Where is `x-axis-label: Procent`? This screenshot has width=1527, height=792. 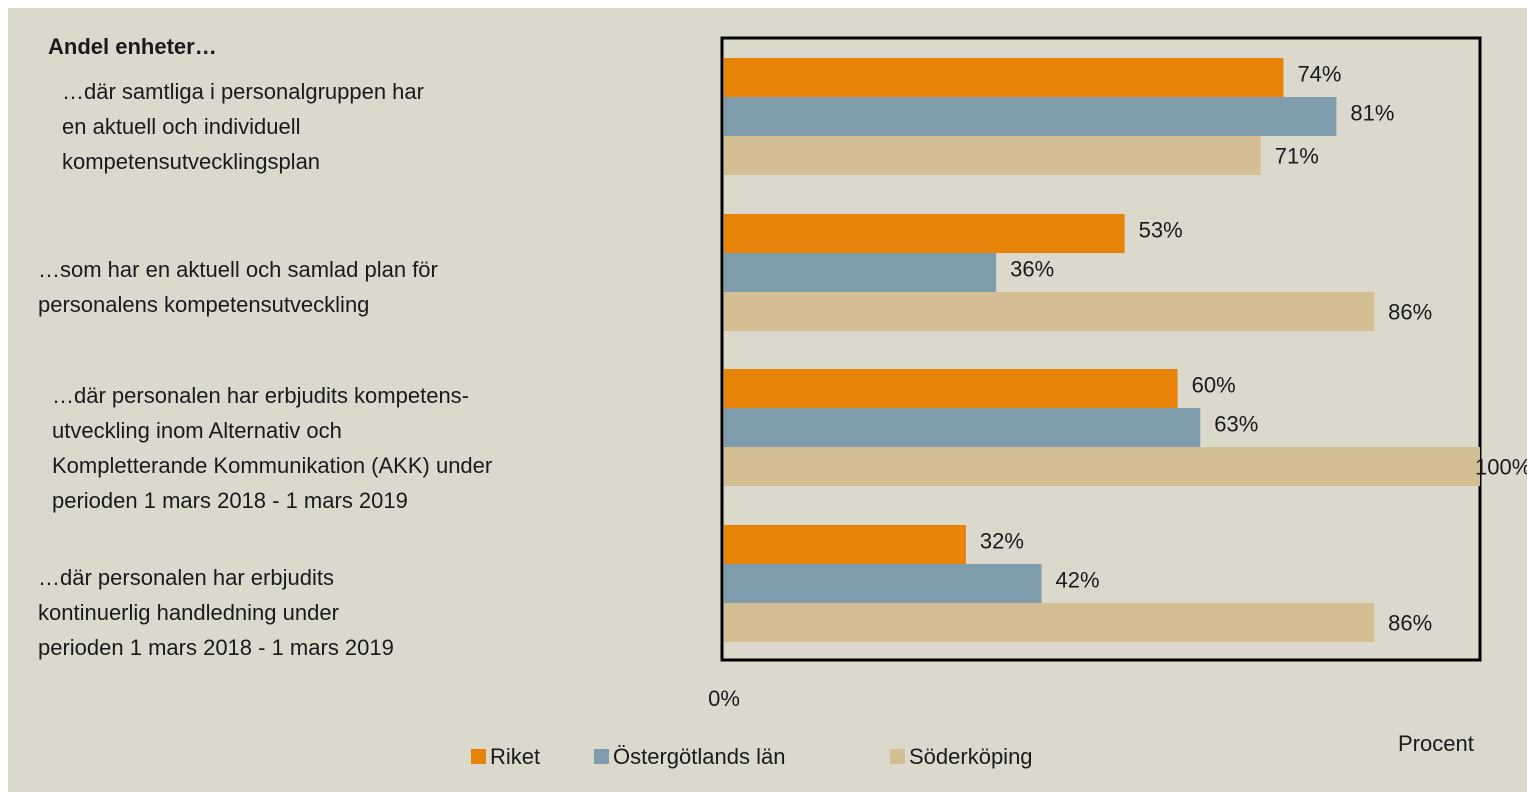
x-axis-label: Procent is located at coordinates (1436, 743).